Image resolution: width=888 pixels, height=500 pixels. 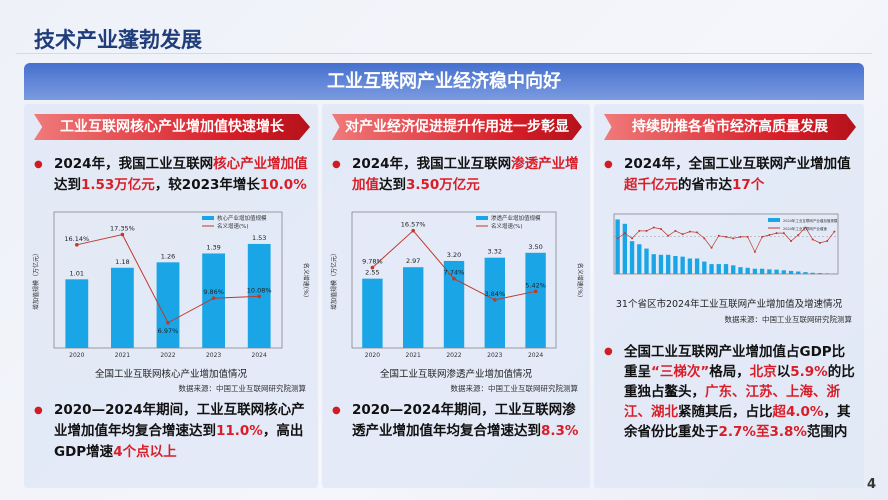 What do you see at coordinates (535, 247) in the screenshot?
I see `bar-value-label: 3.50` at bounding box center [535, 247].